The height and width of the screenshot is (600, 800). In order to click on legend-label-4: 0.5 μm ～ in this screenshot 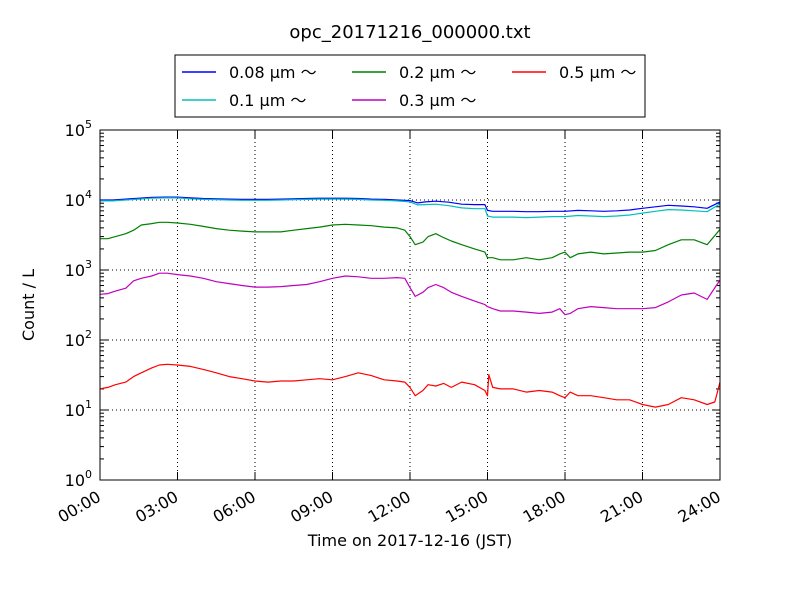, I will do `click(597, 72)`.